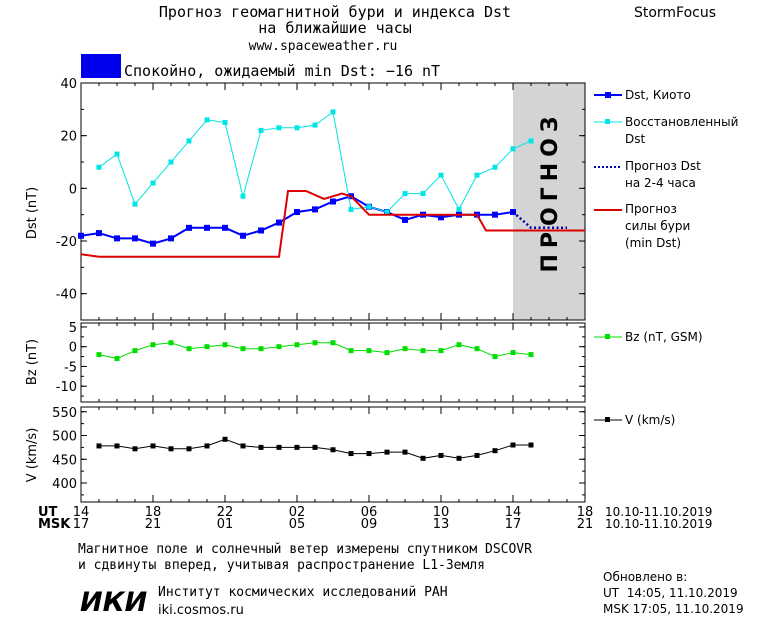 The image size is (760, 620). I want to click on legend-storm-2: силы бури, so click(657, 226).